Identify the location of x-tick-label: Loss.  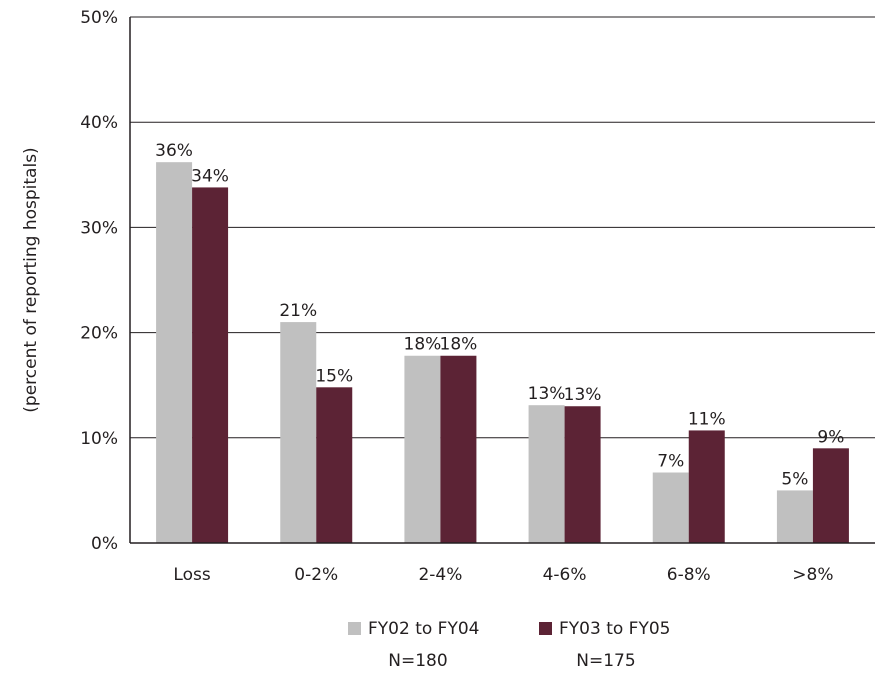
(191, 575).